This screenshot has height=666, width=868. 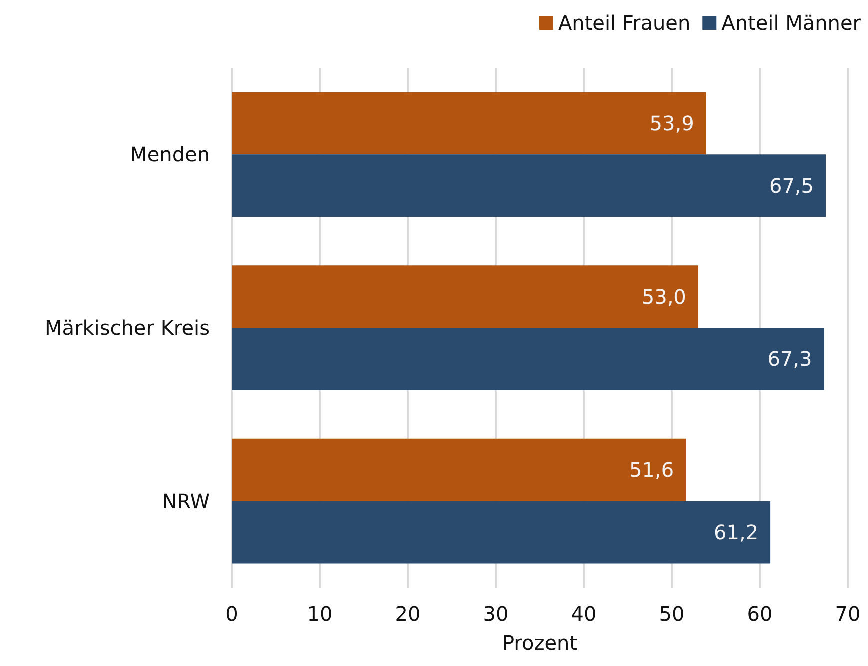 What do you see at coordinates (848, 614) in the screenshot?
I see `x-tick-label: 70` at bounding box center [848, 614].